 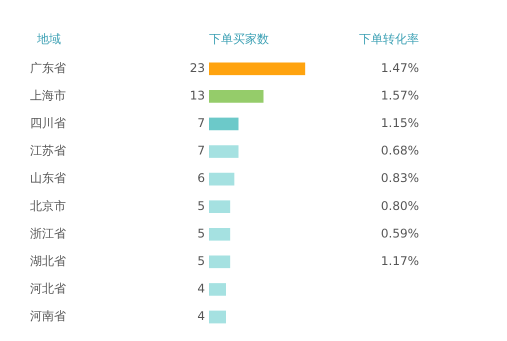 I want to click on y-axis-title: 地域, so click(x=49, y=39).